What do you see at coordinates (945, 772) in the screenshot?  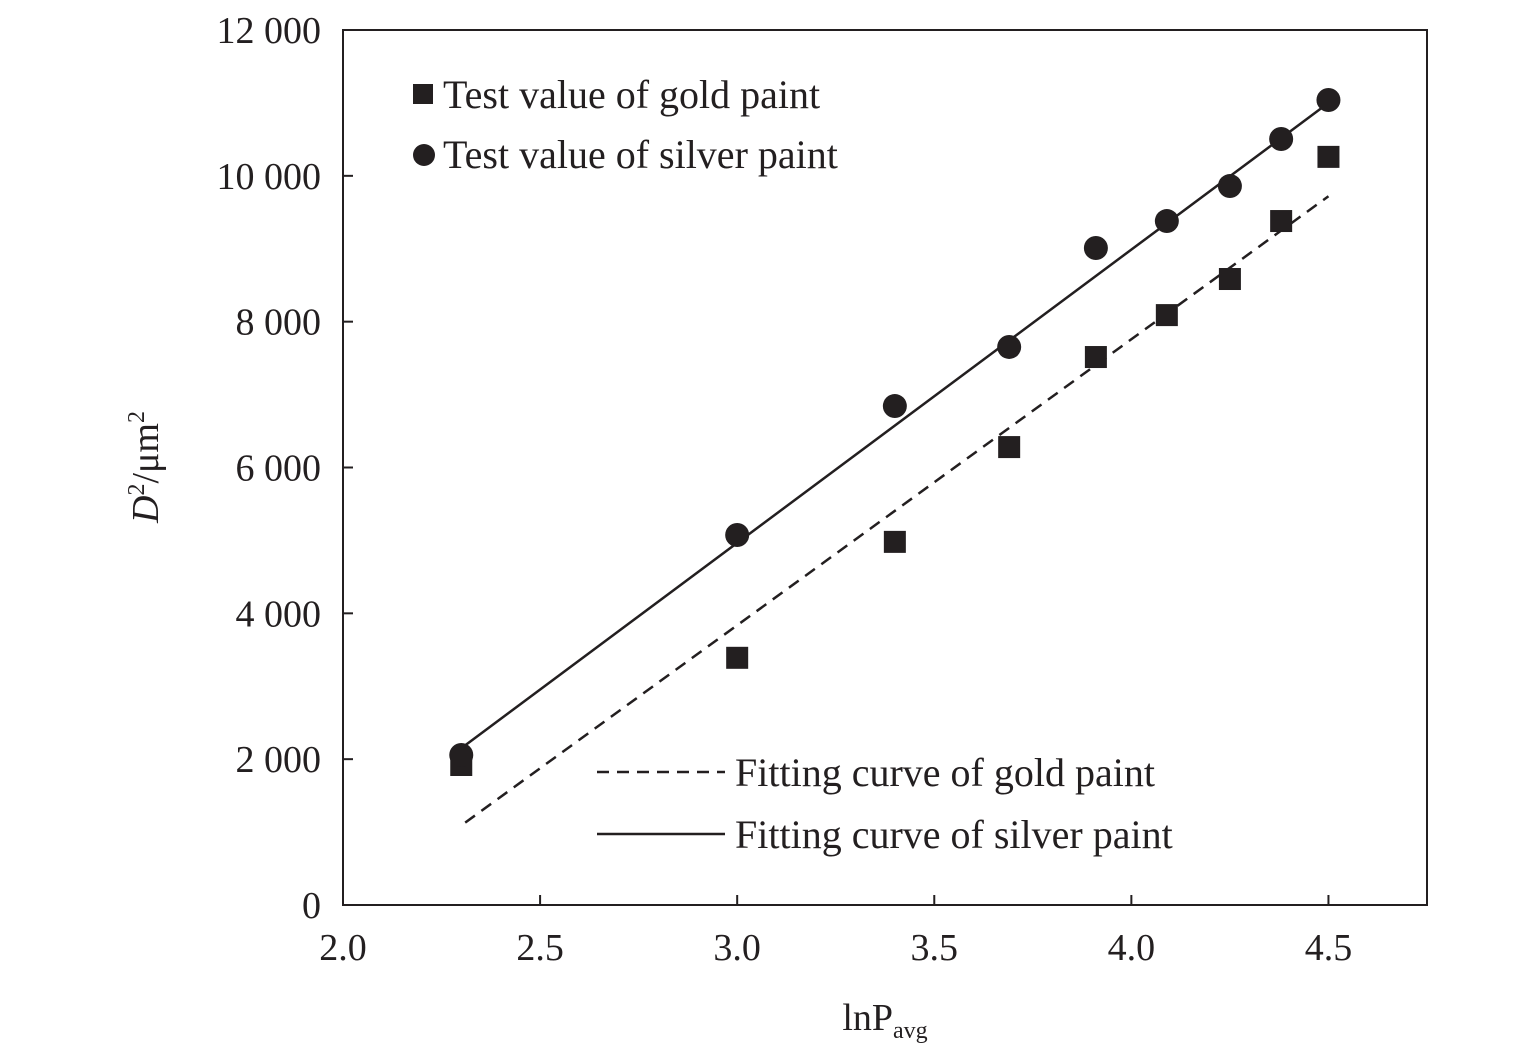 I see `legend-gold-fit: Fitting curve of gold paint` at bounding box center [945, 772].